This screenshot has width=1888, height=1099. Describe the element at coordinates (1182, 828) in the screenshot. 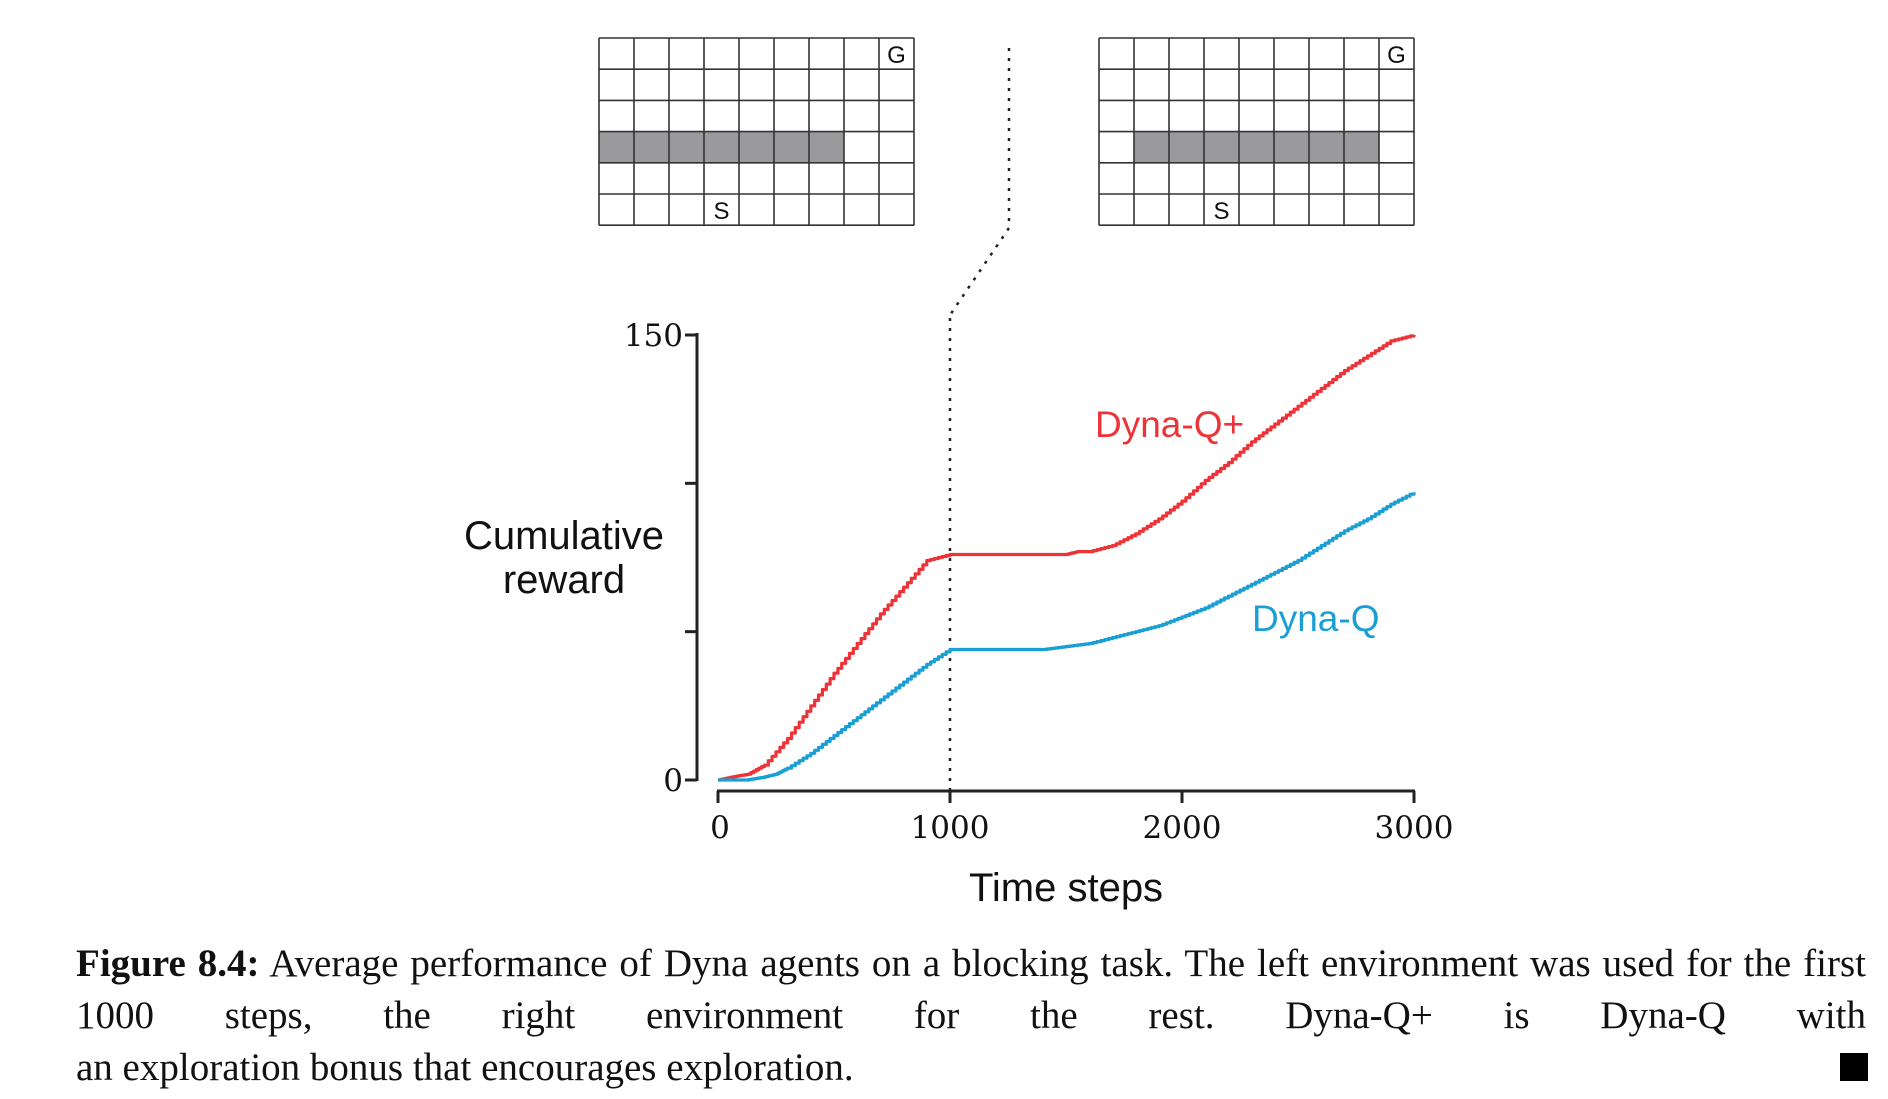

I see `x-tick-label: 2000` at that location.